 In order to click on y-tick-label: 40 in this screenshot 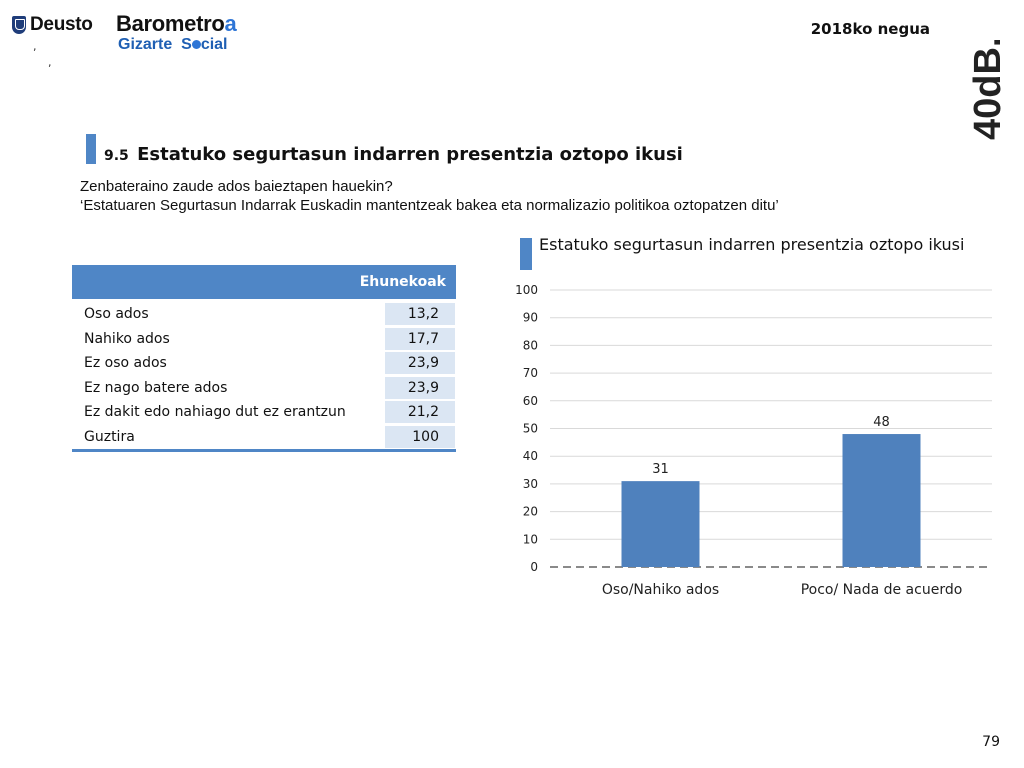, I will do `click(530, 456)`.